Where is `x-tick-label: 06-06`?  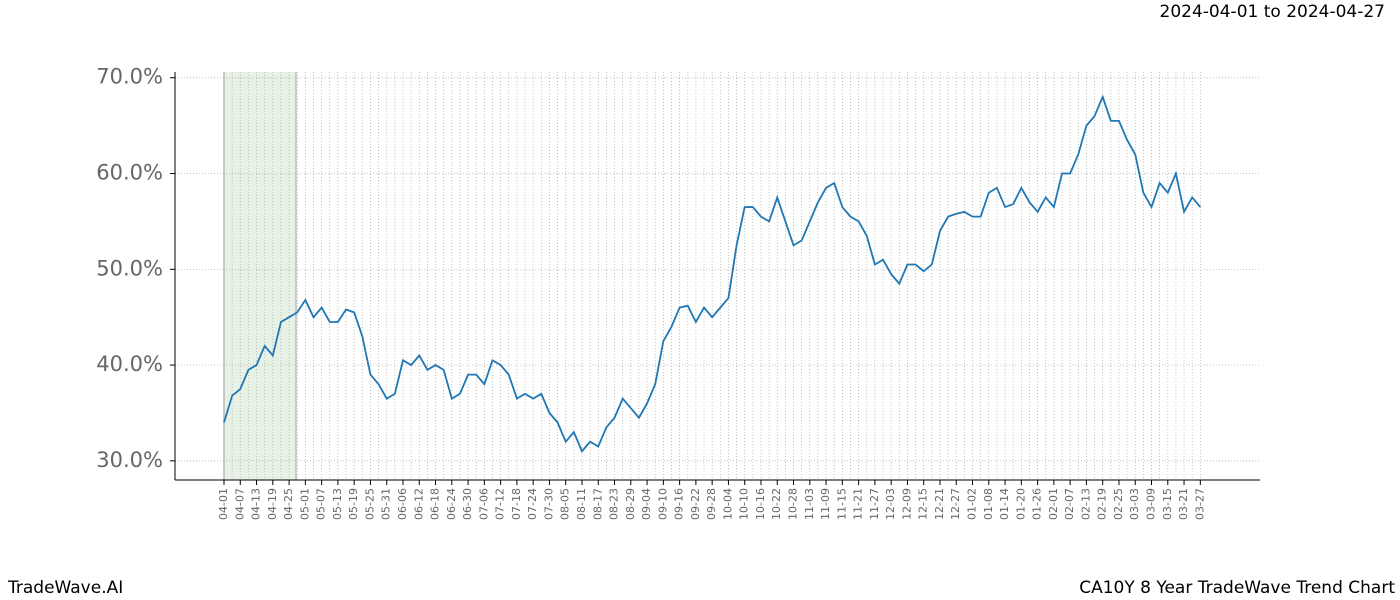
x-tick-label: 06-06 is located at coordinates (402, 504).